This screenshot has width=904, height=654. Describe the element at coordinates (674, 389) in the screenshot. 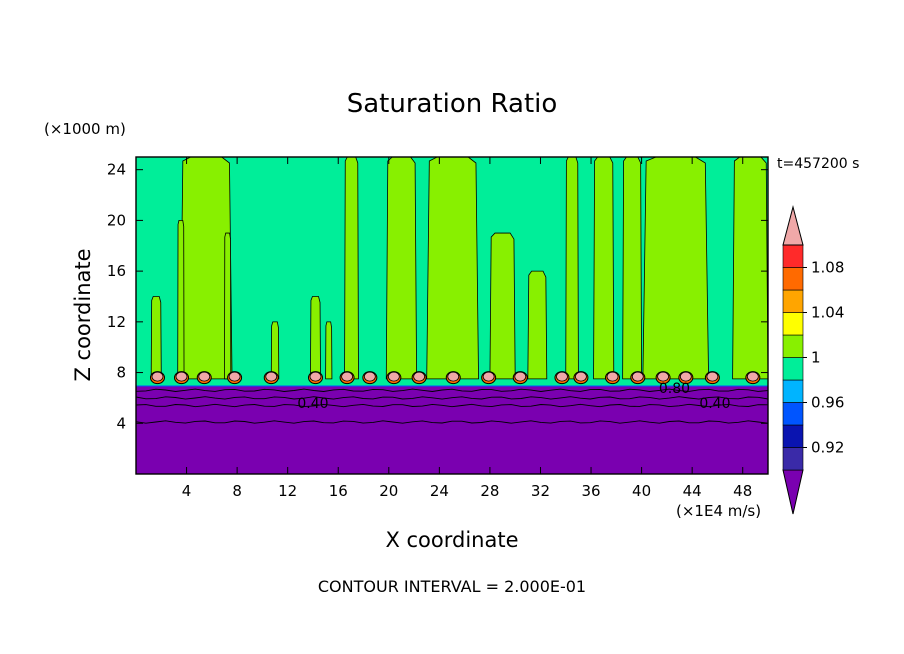

I see `contour-label: 0.80` at that location.